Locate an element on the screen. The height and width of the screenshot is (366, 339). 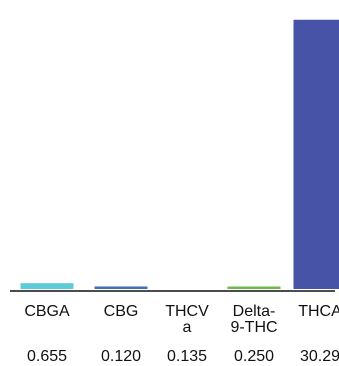
value-label-3: 0.250 is located at coordinates (254, 356).